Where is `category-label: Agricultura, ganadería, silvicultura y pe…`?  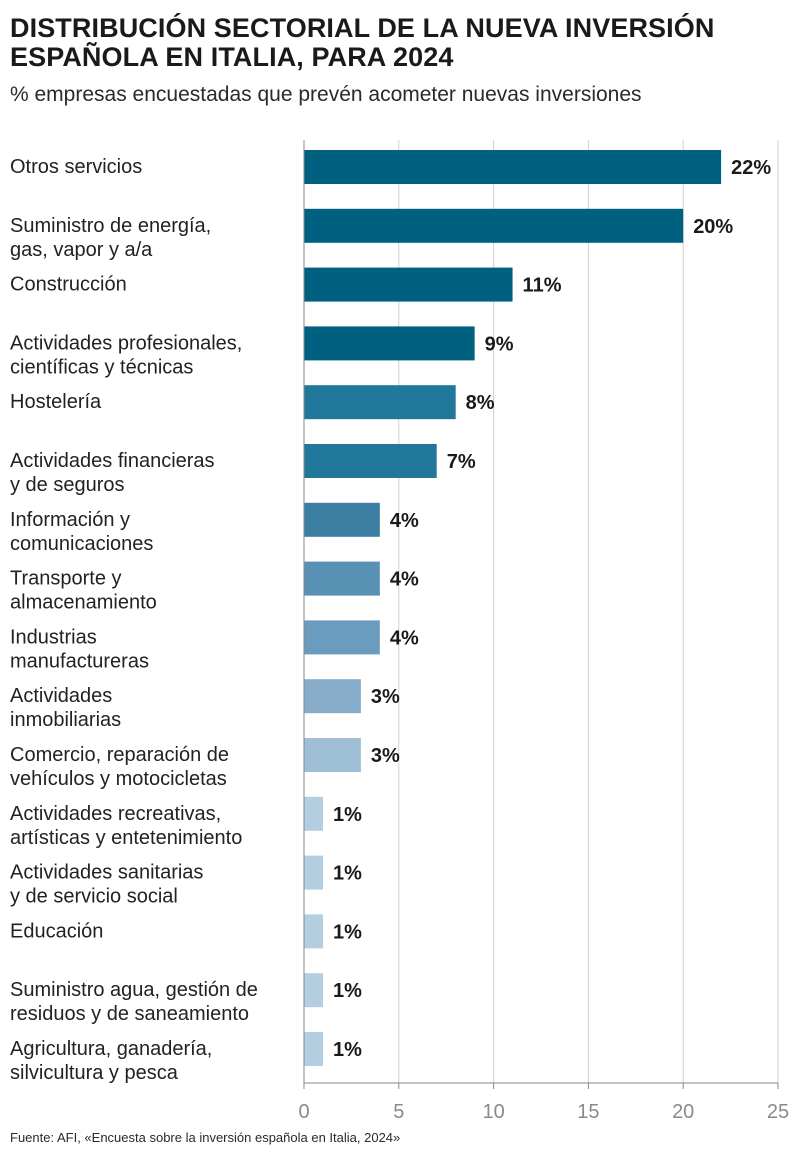 category-label: Agricultura, ganadería, silvicultura y pe… is located at coordinates (111, 1061).